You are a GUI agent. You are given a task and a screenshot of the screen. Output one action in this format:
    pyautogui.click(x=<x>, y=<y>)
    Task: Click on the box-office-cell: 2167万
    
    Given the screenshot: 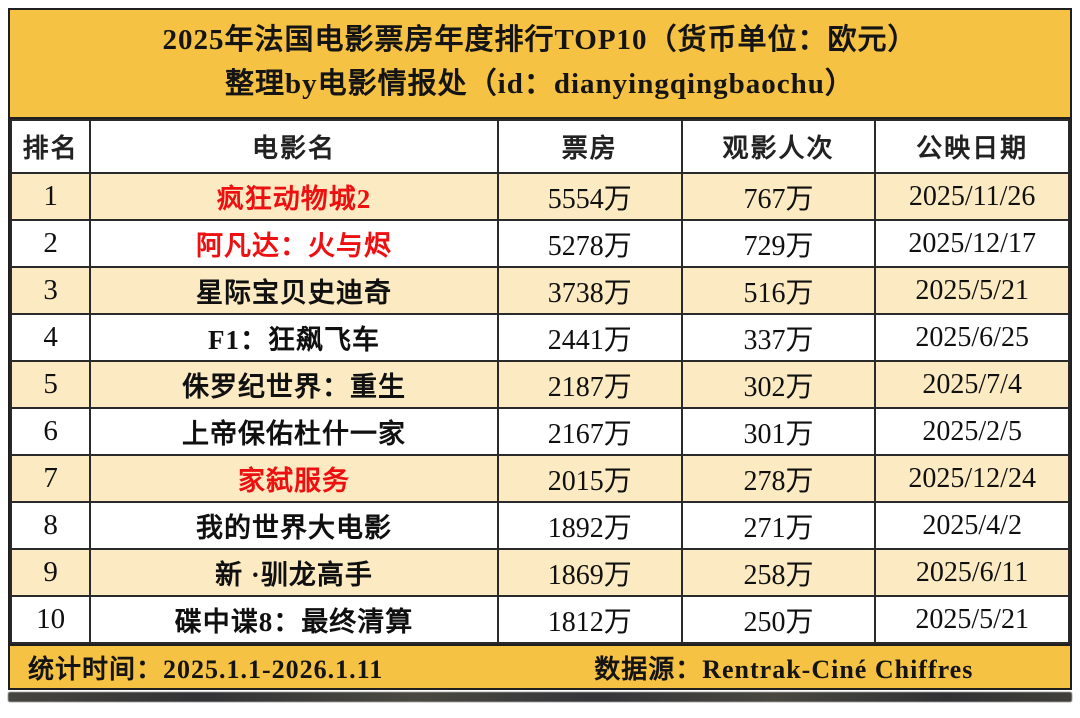 What is the action you would take?
    pyautogui.click(x=589, y=431)
    